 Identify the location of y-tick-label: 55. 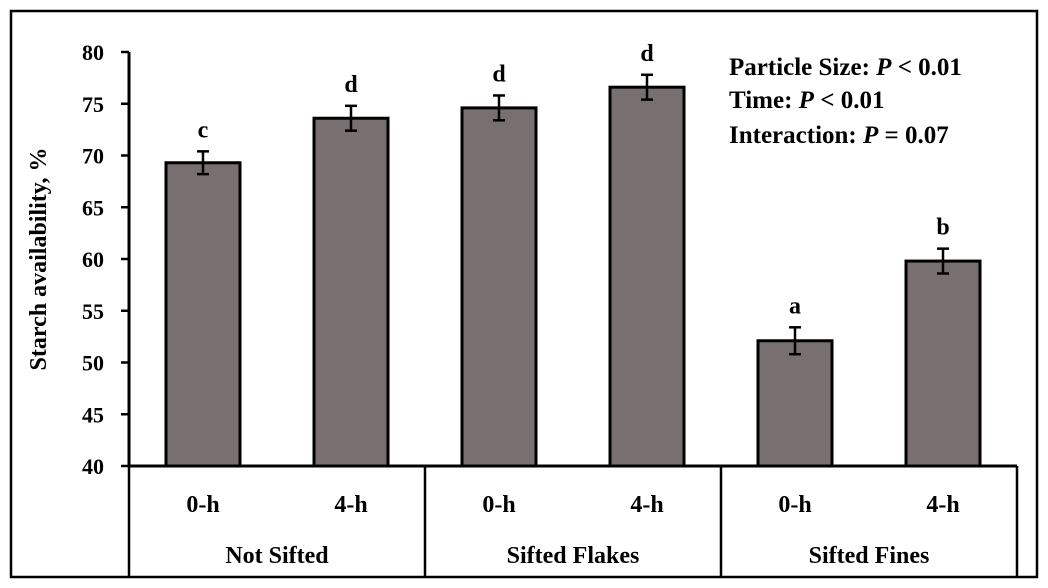
(93, 311).